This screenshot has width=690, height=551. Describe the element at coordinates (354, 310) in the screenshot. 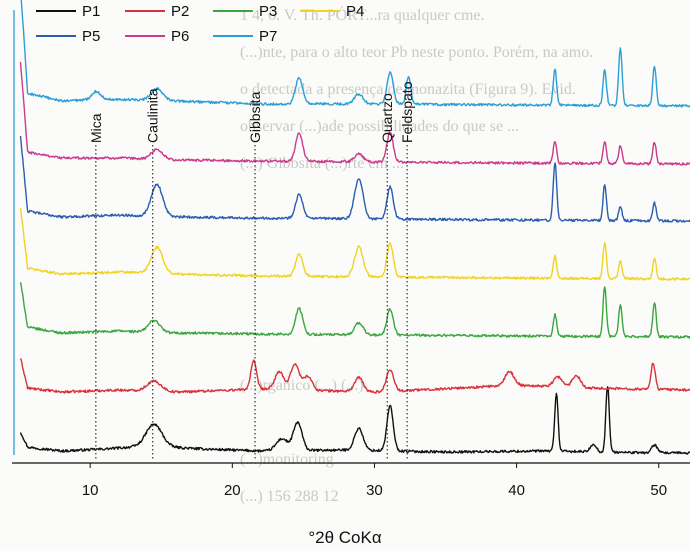

I see `series-line-p3` at that location.